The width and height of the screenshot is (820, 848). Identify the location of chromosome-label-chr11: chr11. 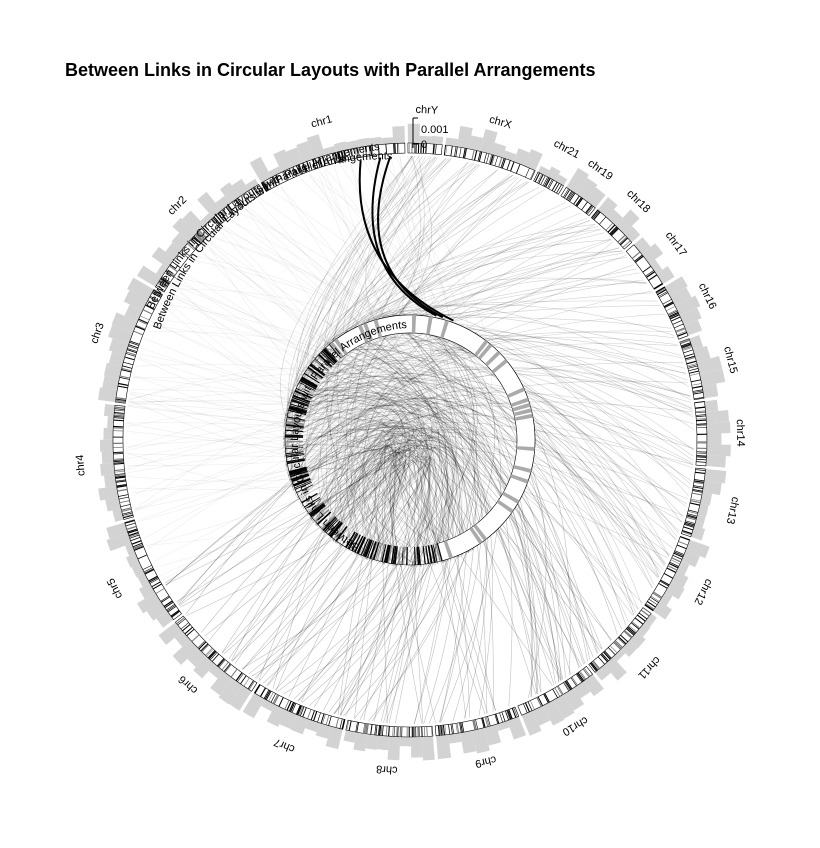
(649, 668).